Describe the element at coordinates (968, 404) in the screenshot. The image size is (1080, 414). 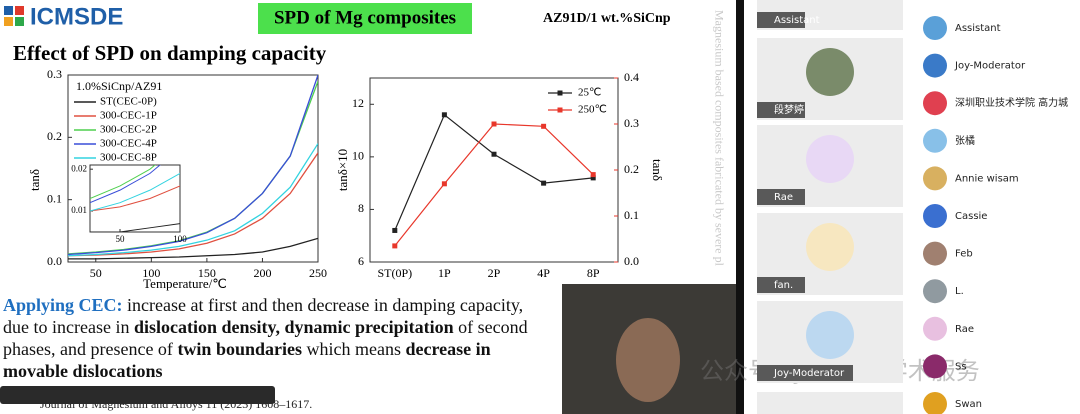
I see `participant-name: Swan` at that location.